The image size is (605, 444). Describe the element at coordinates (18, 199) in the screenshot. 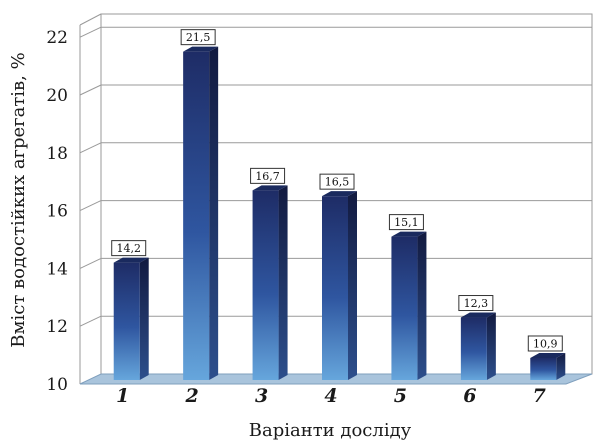

I see `y-axis-title: Вміст водостійких агрегатів, %` at that location.